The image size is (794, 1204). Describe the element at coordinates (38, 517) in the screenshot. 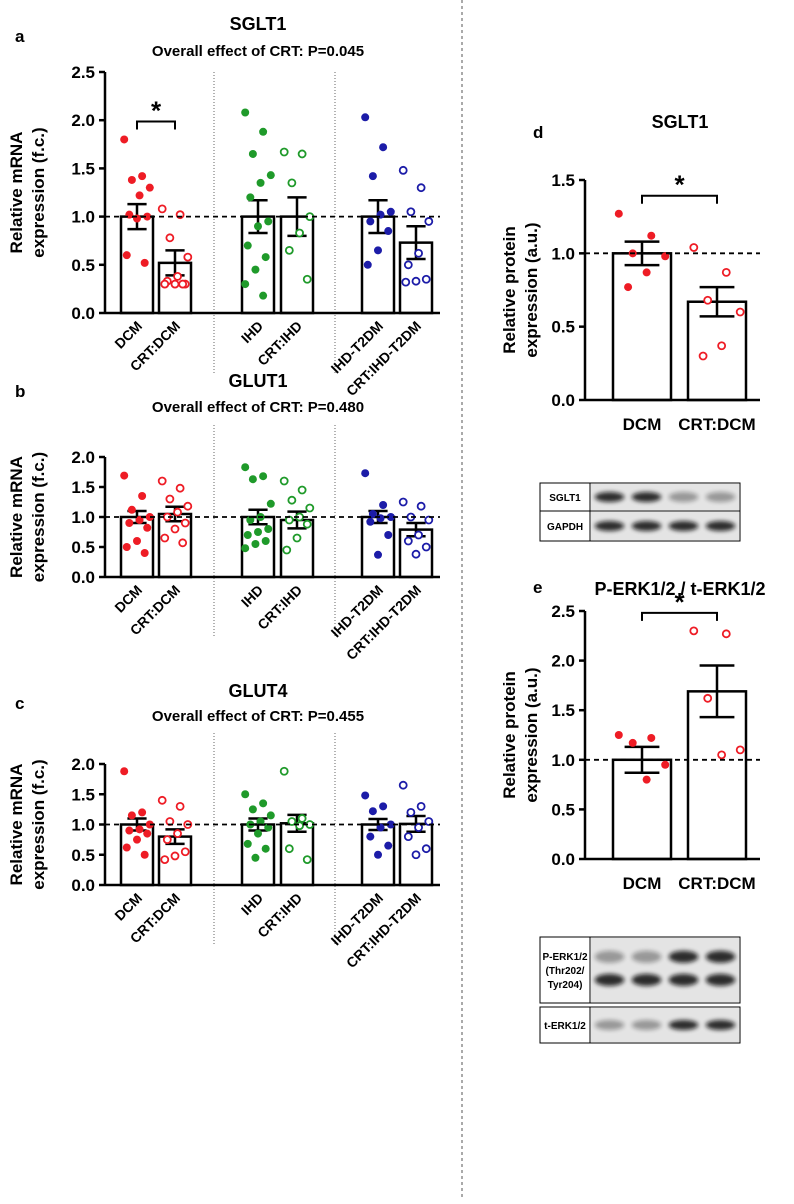

I see `y-axis-label: expression (f.c.)` at that location.